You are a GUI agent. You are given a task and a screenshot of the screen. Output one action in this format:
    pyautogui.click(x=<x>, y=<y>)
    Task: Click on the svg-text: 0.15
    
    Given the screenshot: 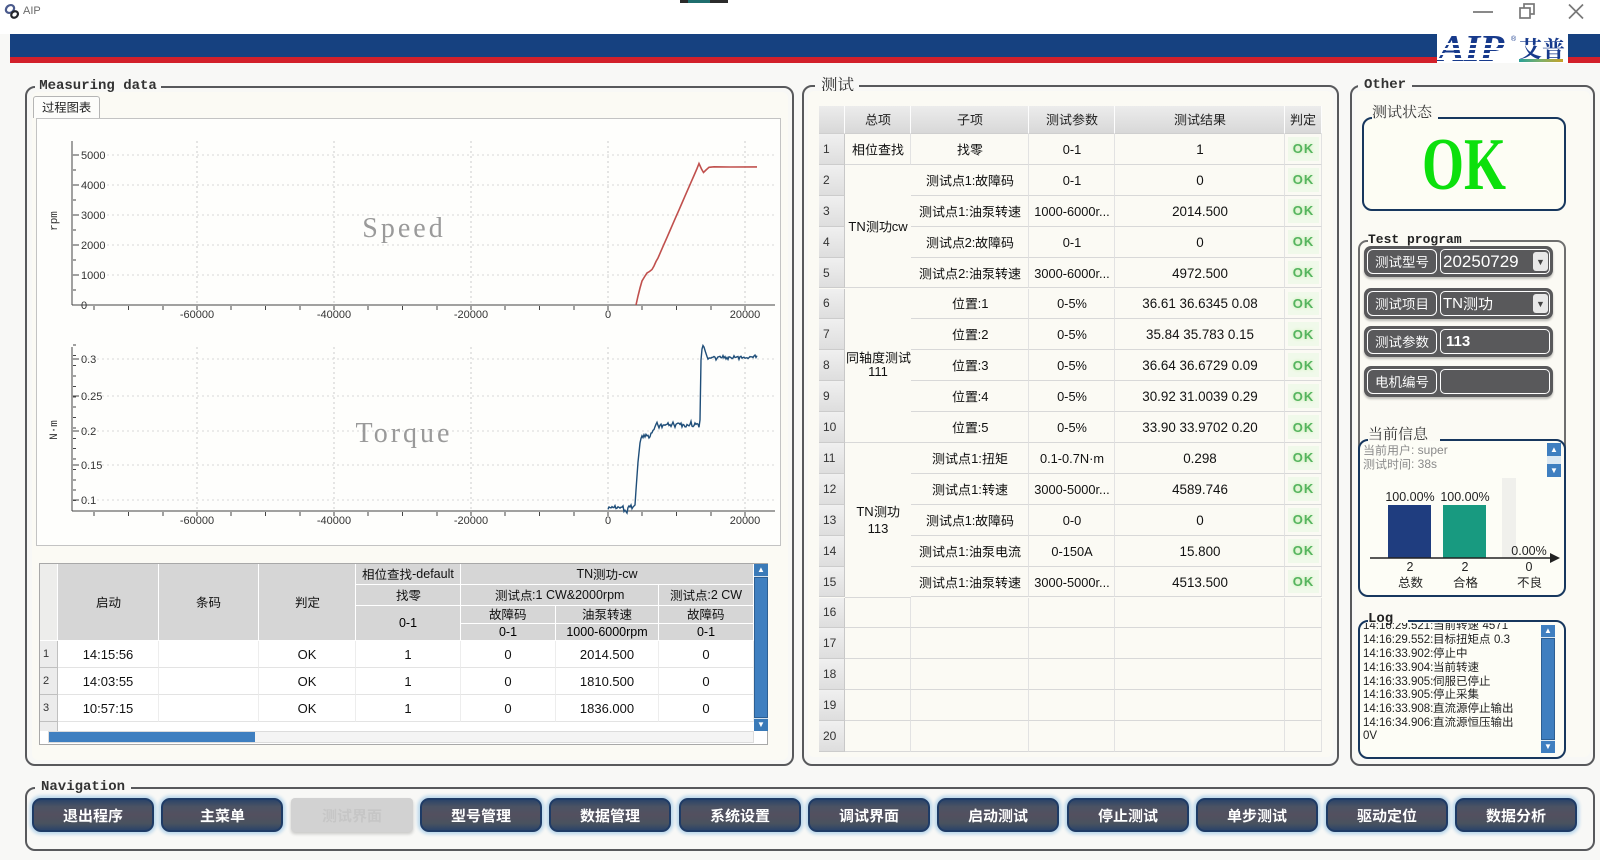 What is the action you would take?
    pyautogui.click(x=91, y=466)
    